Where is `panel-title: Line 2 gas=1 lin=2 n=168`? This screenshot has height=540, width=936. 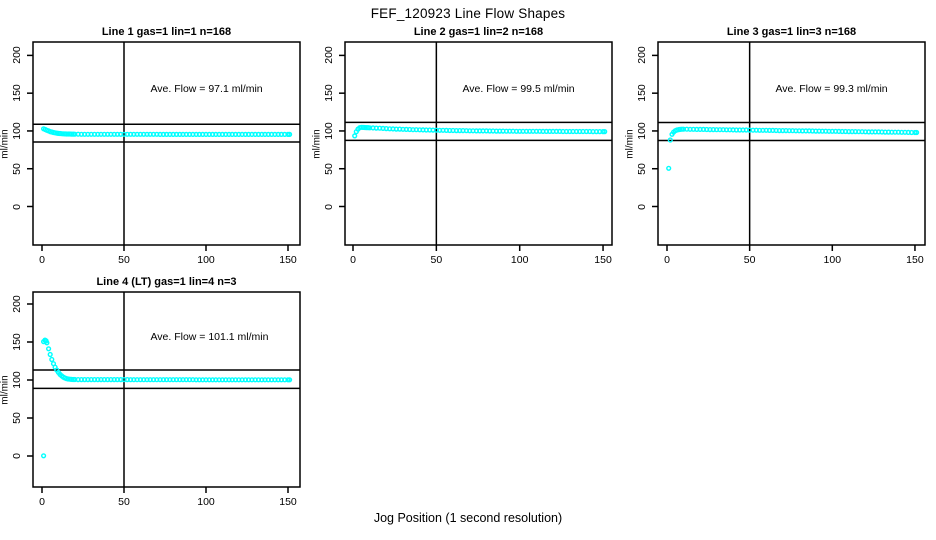 panel-title: Line 2 gas=1 lin=2 n=168 is located at coordinates (478, 32).